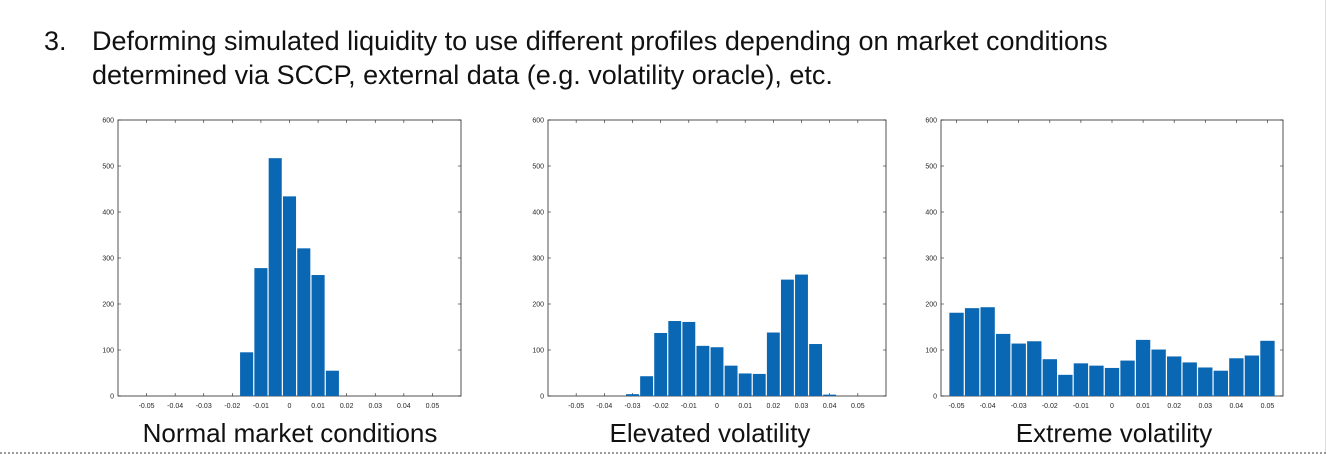 Image resolution: width=1326 pixels, height=458 pixels. What do you see at coordinates (290, 433) in the screenshot?
I see `caption-normal: Normal market conditions` at bounding box center [290, 433].